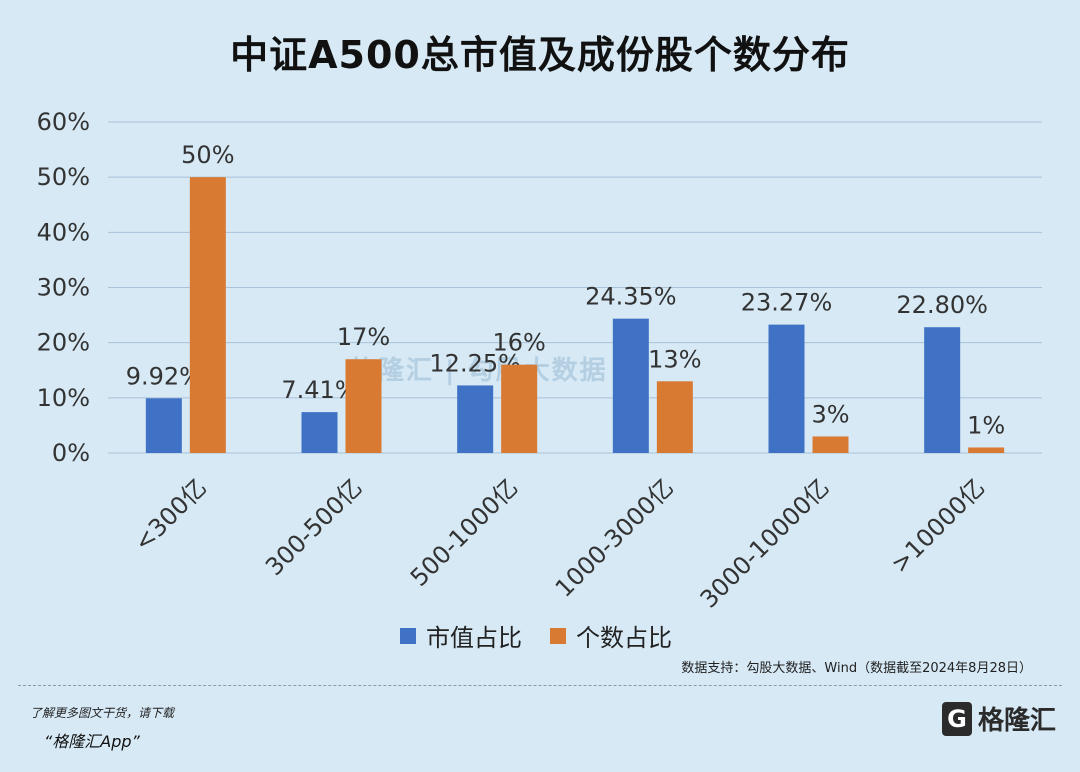  Describe the element at coordinates (787, 303) in the screenshot. I see `data-label: 23.27%` at that location.